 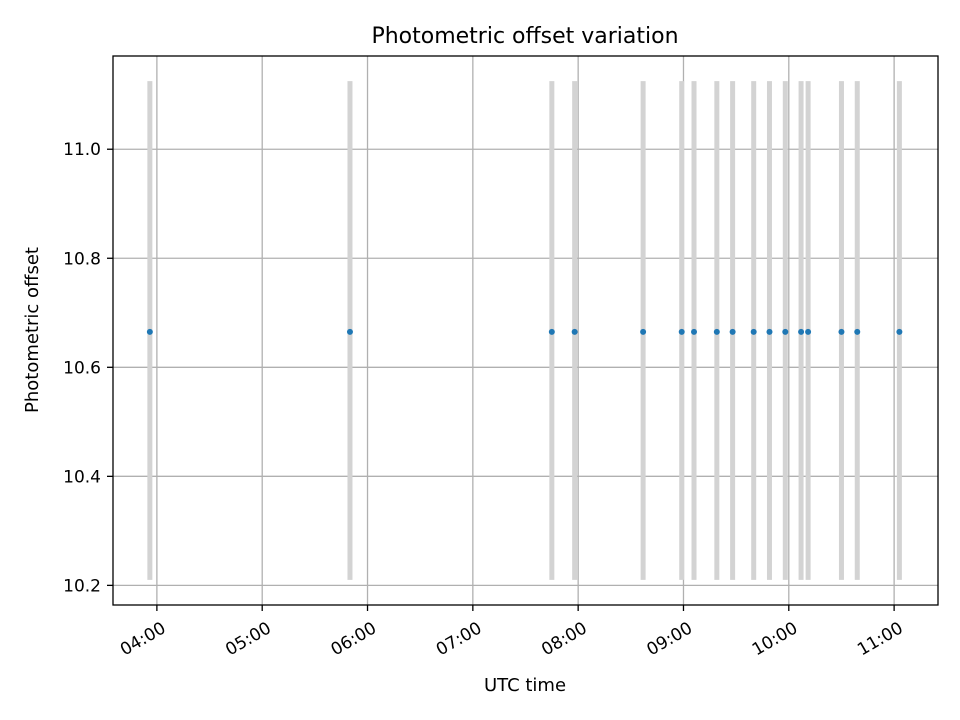 I want to click on chart-title: Photometric offset variation, so click(x=524, y=36).